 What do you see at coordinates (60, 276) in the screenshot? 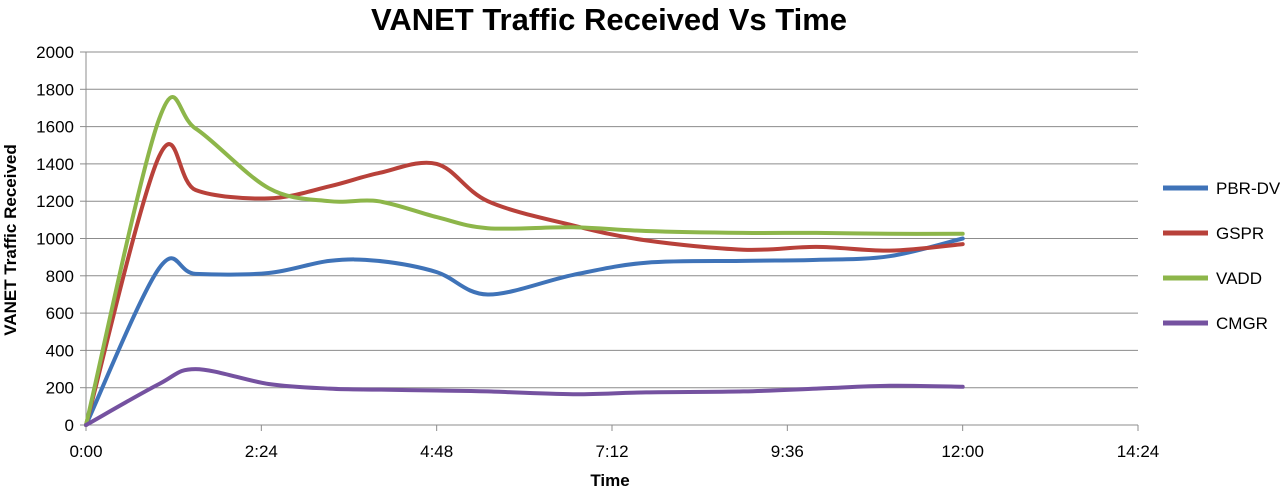
I see `y-tick-label: 800` at bounding box center [60, 276].